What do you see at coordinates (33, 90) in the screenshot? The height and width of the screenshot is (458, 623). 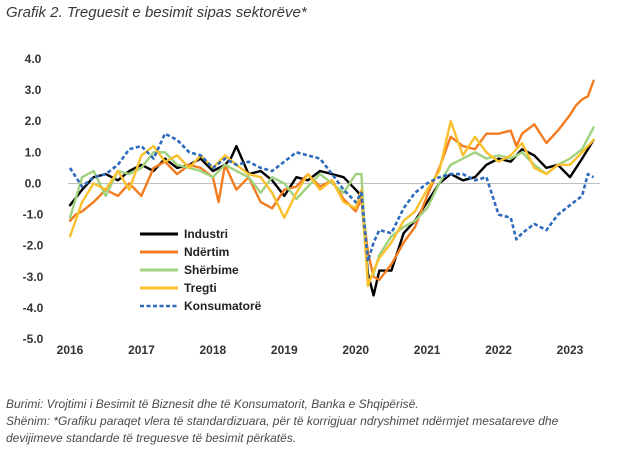 I see `y-tick-label: 3.0` at bounding box center [33, 90].